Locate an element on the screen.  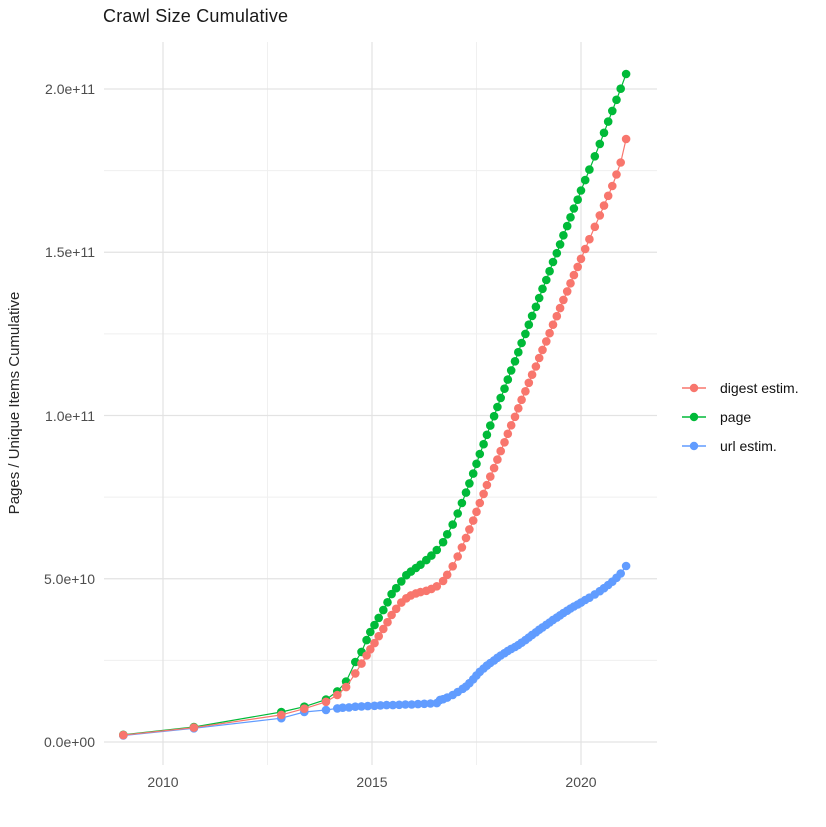
legend-key-page-icon is located at coordinates (694, 417).